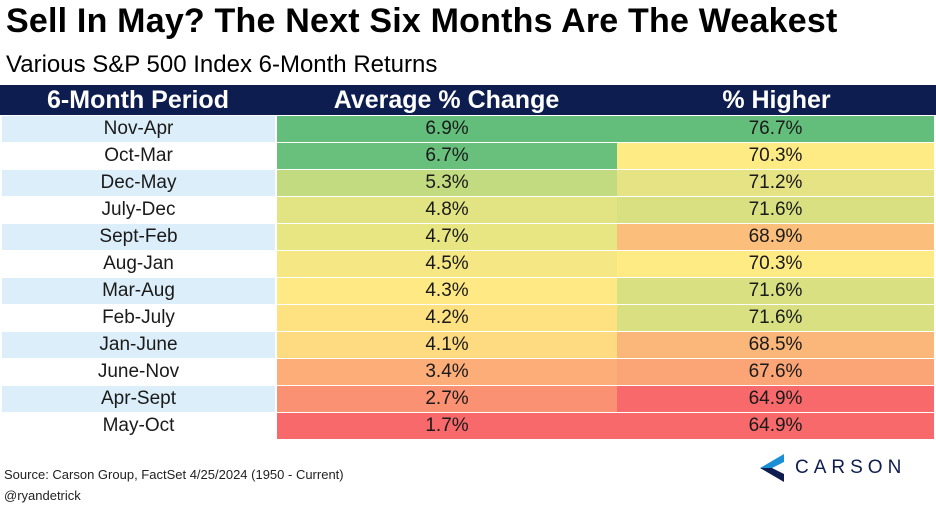 The image size is (936, 510). What do you see at coordinates (447, 372) in the screenshot?
I see `average-change-cell: 3.4%` at bounding box center [447, 372].